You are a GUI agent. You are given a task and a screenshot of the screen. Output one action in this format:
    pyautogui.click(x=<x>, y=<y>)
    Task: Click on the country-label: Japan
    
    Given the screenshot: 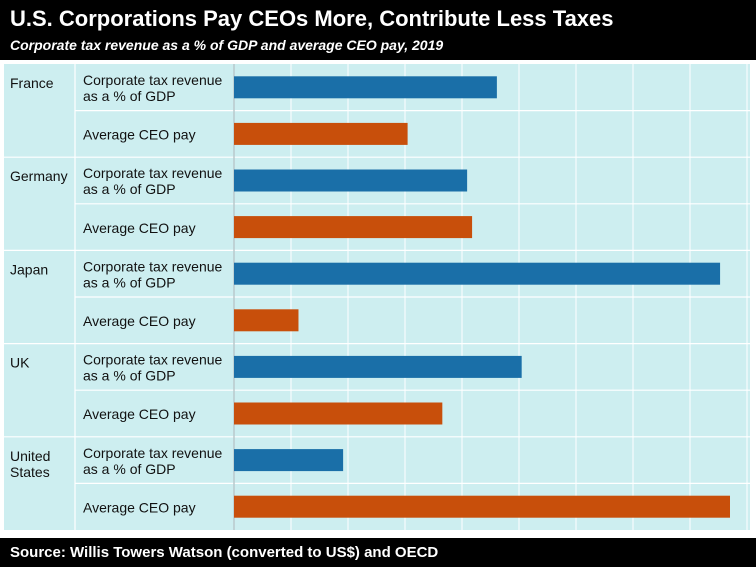 What is the action you would take?
    pyautogui.click(x=29, y=269)
    